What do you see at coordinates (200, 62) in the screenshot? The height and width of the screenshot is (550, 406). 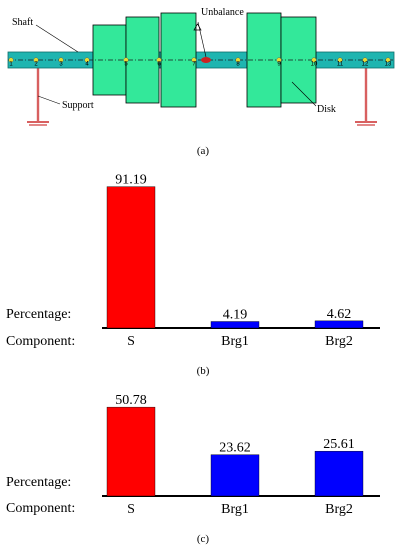 I see `node-group: 1 2 3 4 5 6 7 8 9 10 11 12 13` at bounding box center [200, 62].